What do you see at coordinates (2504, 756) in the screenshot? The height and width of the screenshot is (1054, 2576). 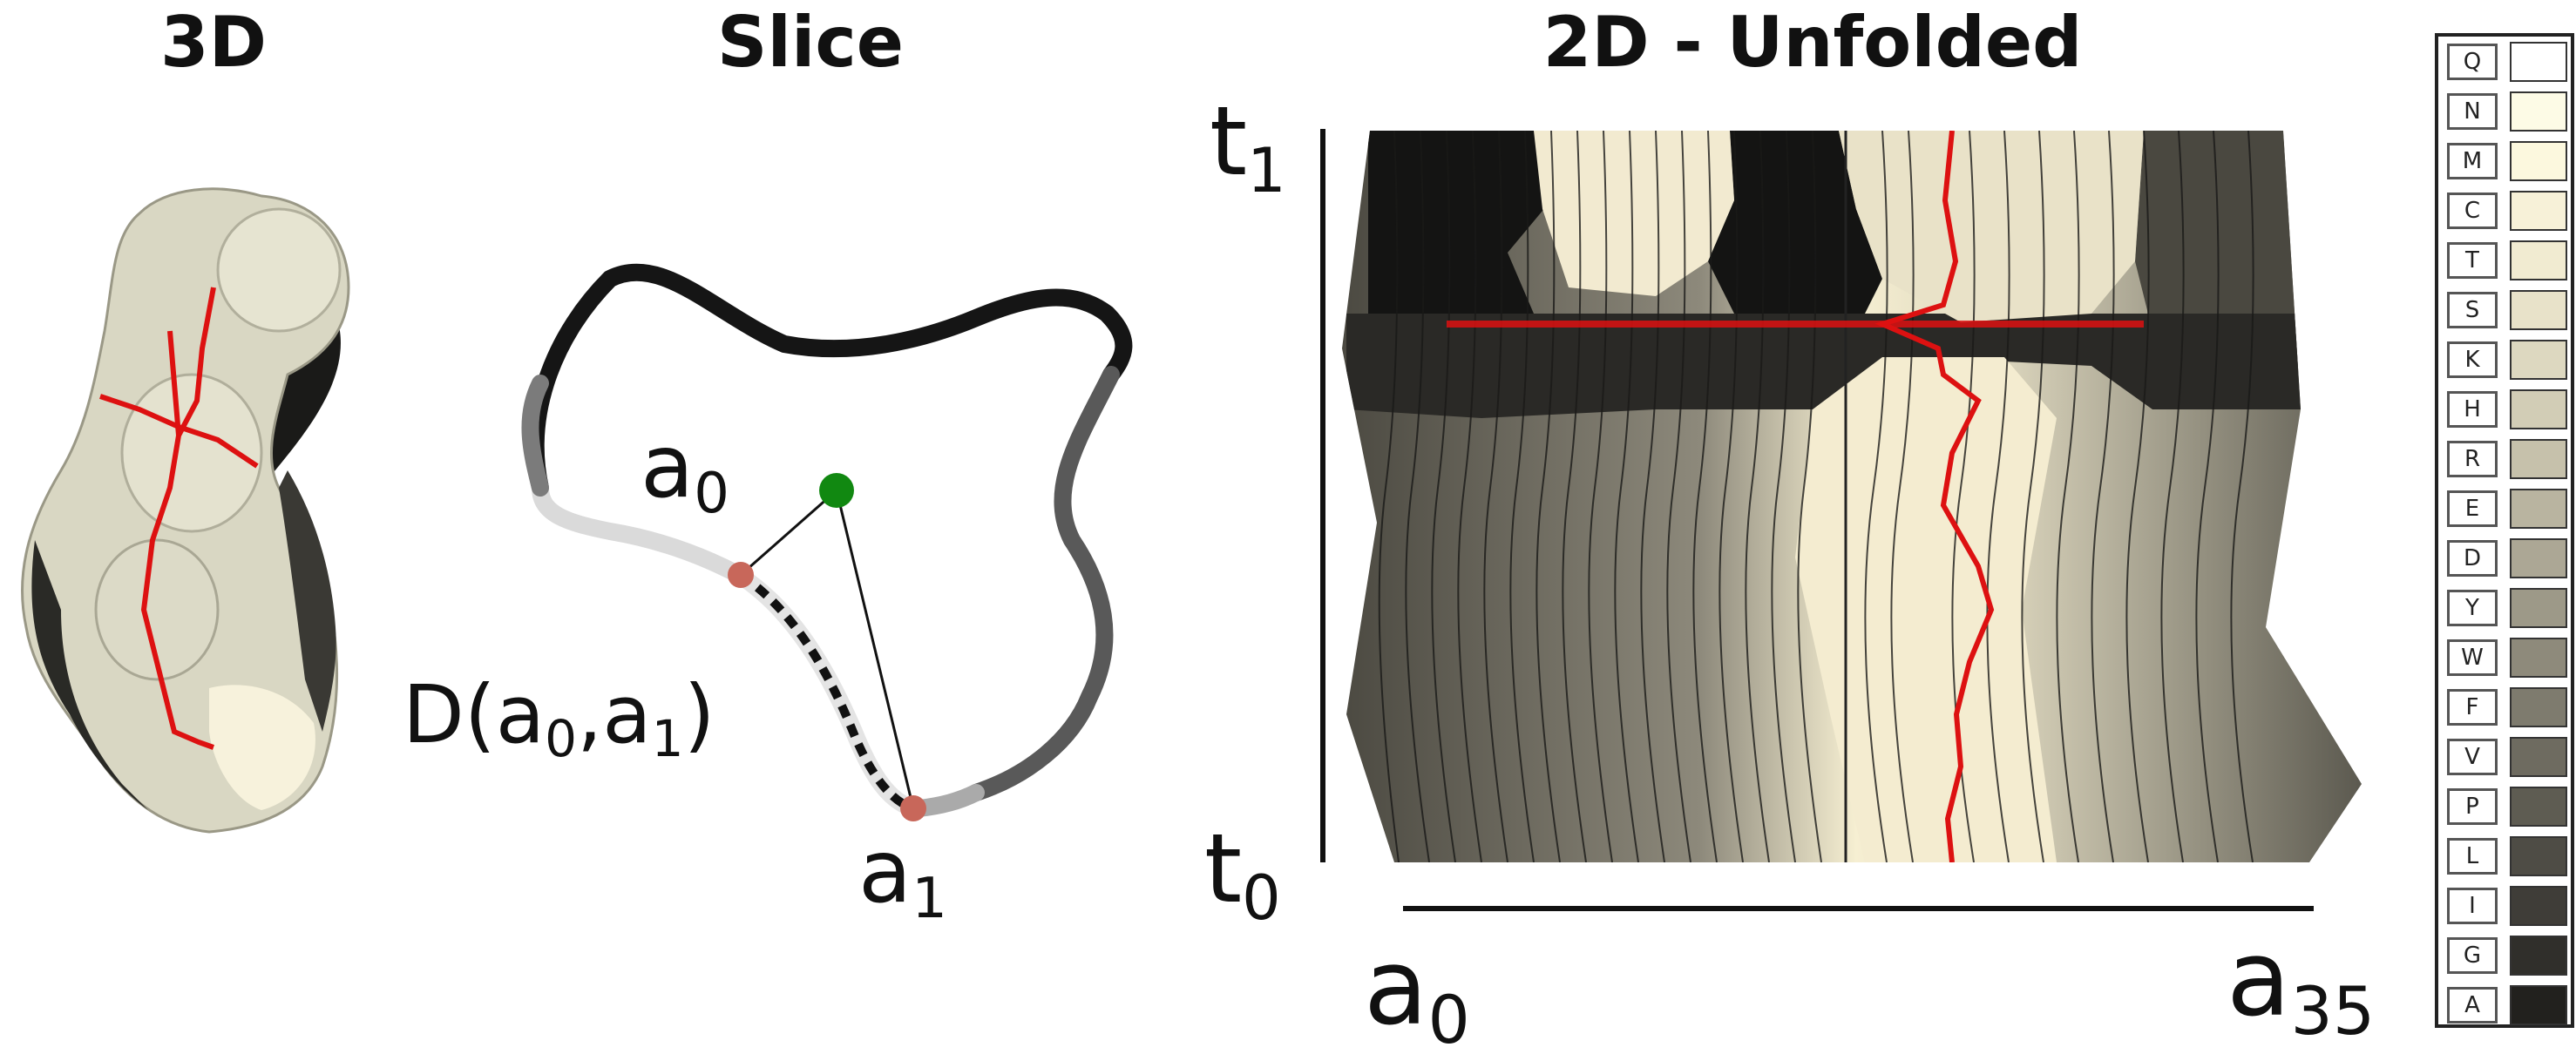 I see `legend-row: V` at bounding box center [2504, 756].